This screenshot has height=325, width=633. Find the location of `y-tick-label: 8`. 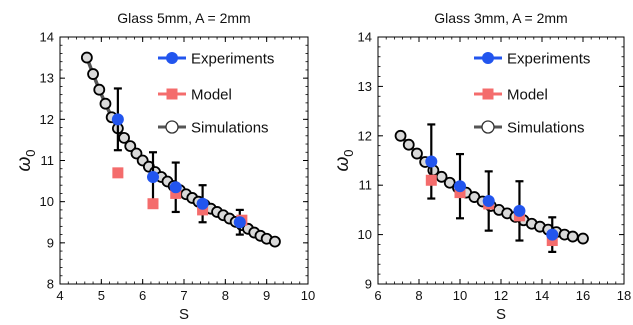

y-tick-label: 8 is located at coordinates (50, 284).